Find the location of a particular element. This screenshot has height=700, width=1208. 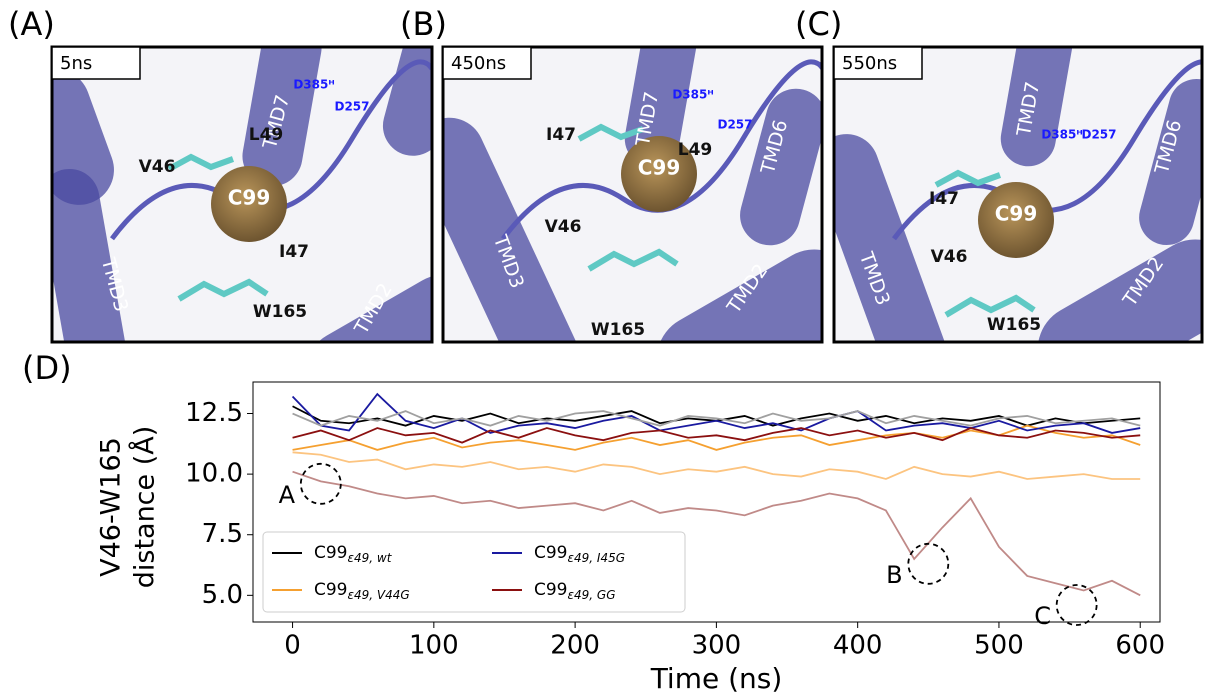

annotation-label: B is located at coordinates (894, 575).